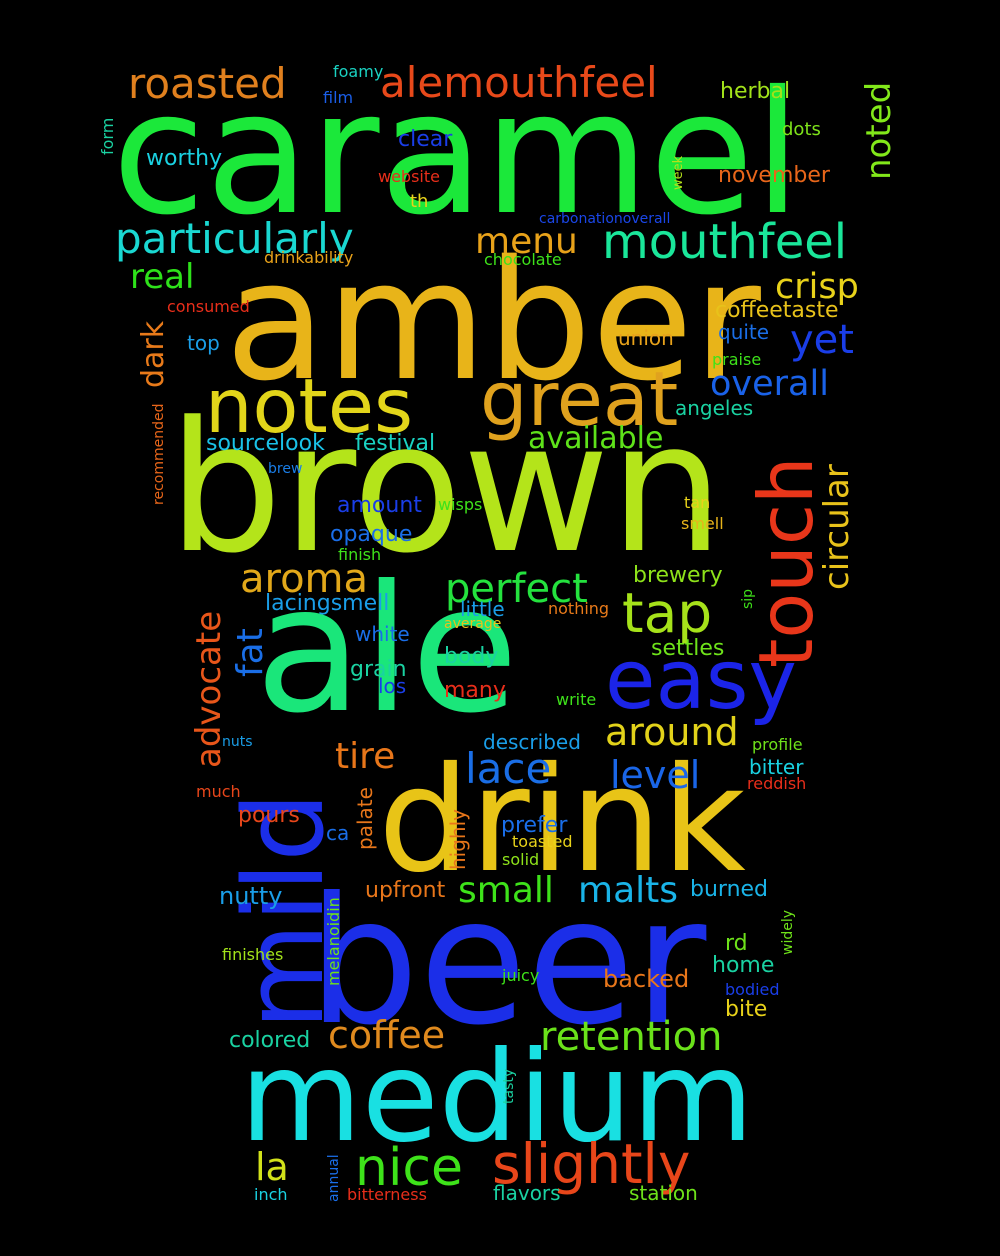  I want to click on word-november: november, so click(774, 175).